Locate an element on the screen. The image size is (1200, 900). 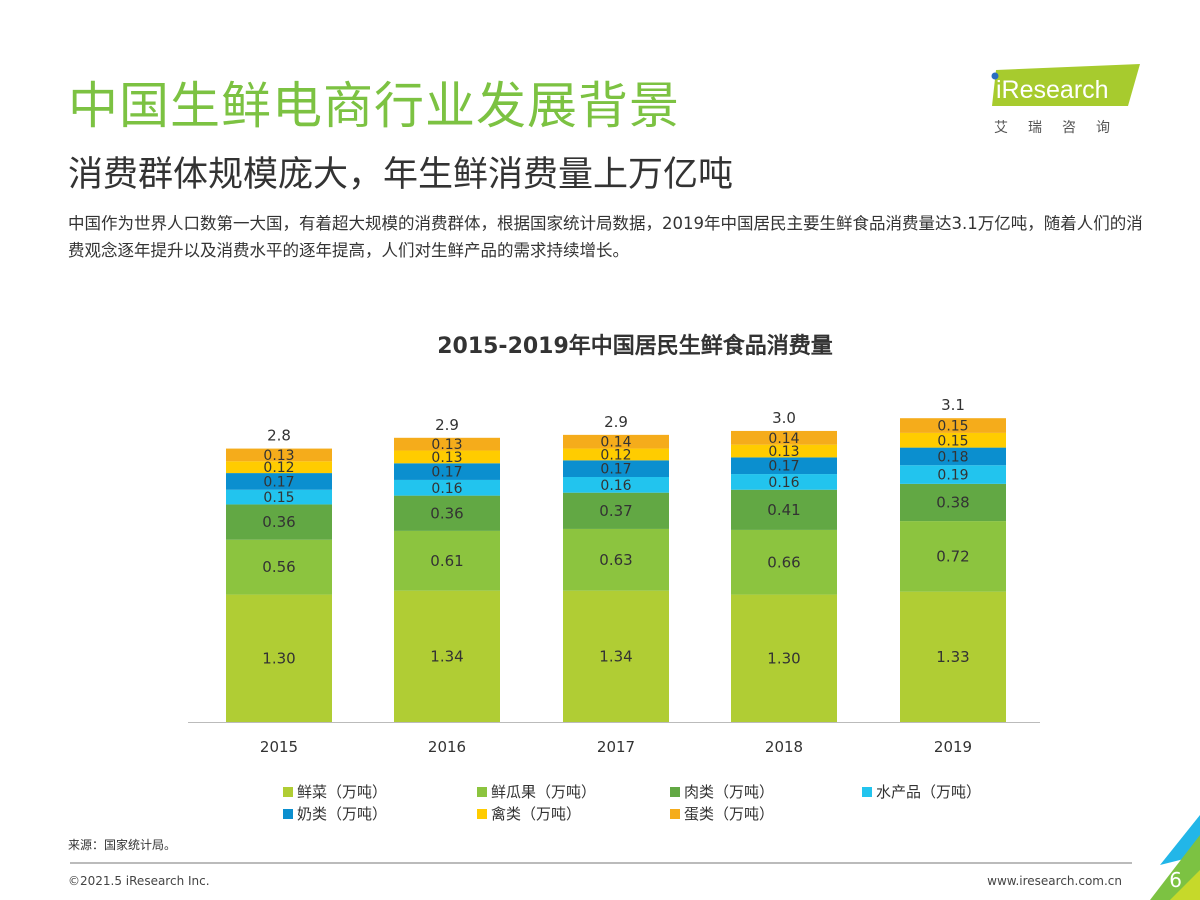
website-link: www.iresearch.com.cn is located at coordinates (1054, 881).